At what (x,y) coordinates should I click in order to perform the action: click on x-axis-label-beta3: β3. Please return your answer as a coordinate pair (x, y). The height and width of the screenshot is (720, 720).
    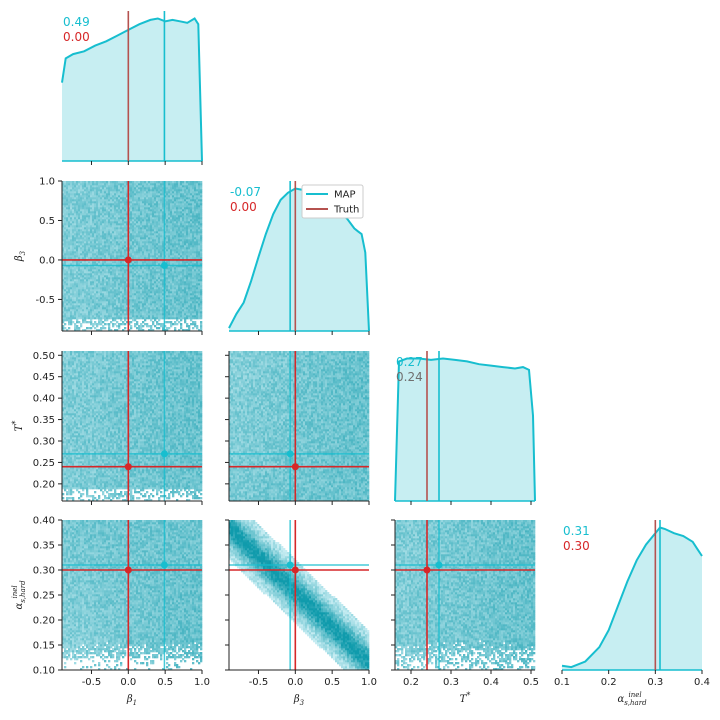
    Looking at the image, I should click on (299, 700).